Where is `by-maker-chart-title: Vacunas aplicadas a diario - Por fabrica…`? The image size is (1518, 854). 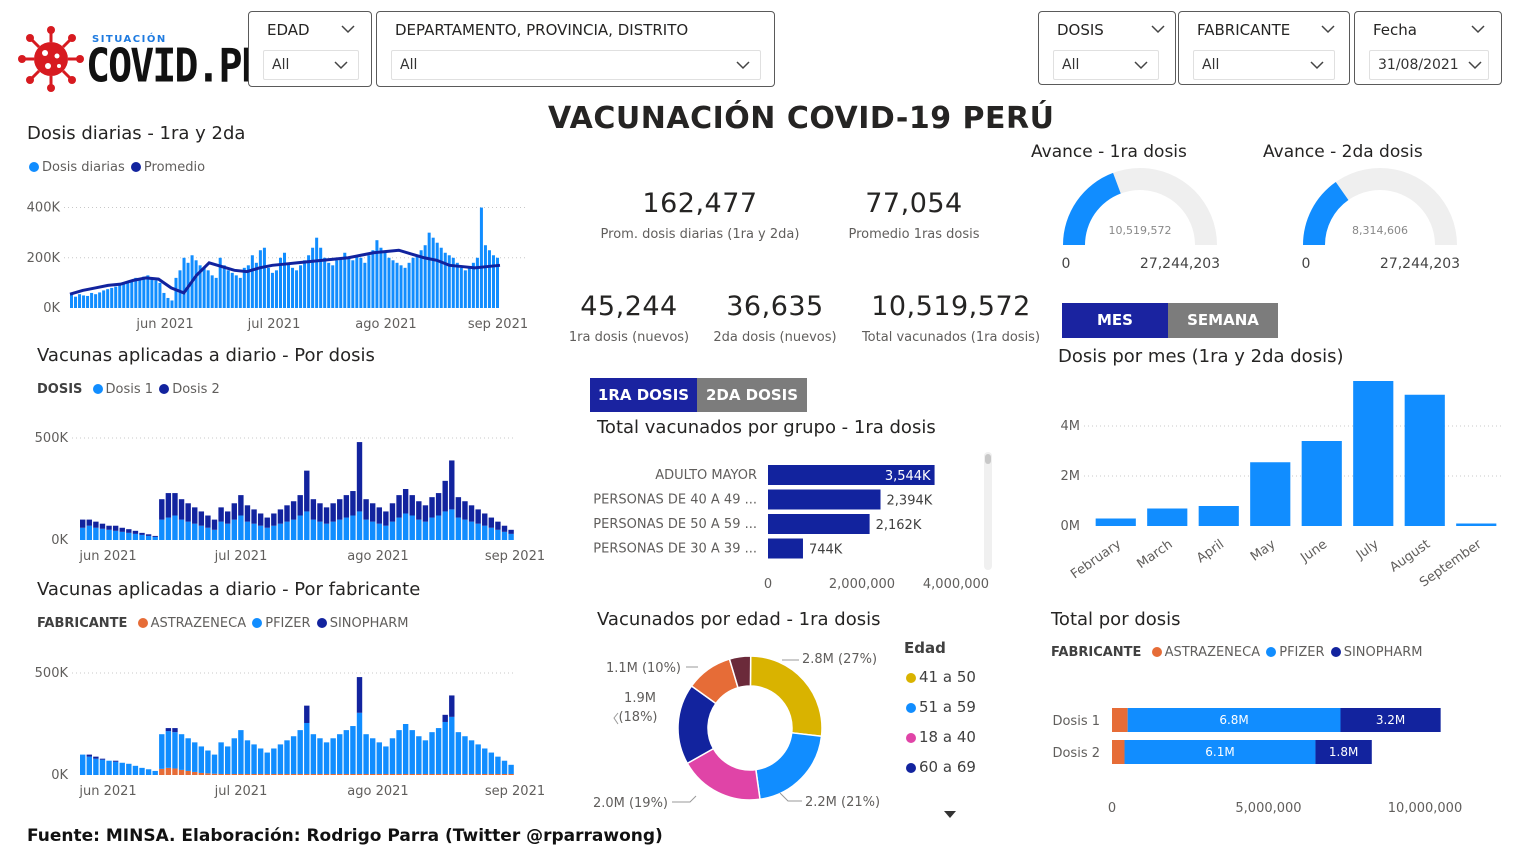
by-maker-chart-title: Vacunas aplicadas a diario - Por fabrica… is located at coordinates (229, 589).